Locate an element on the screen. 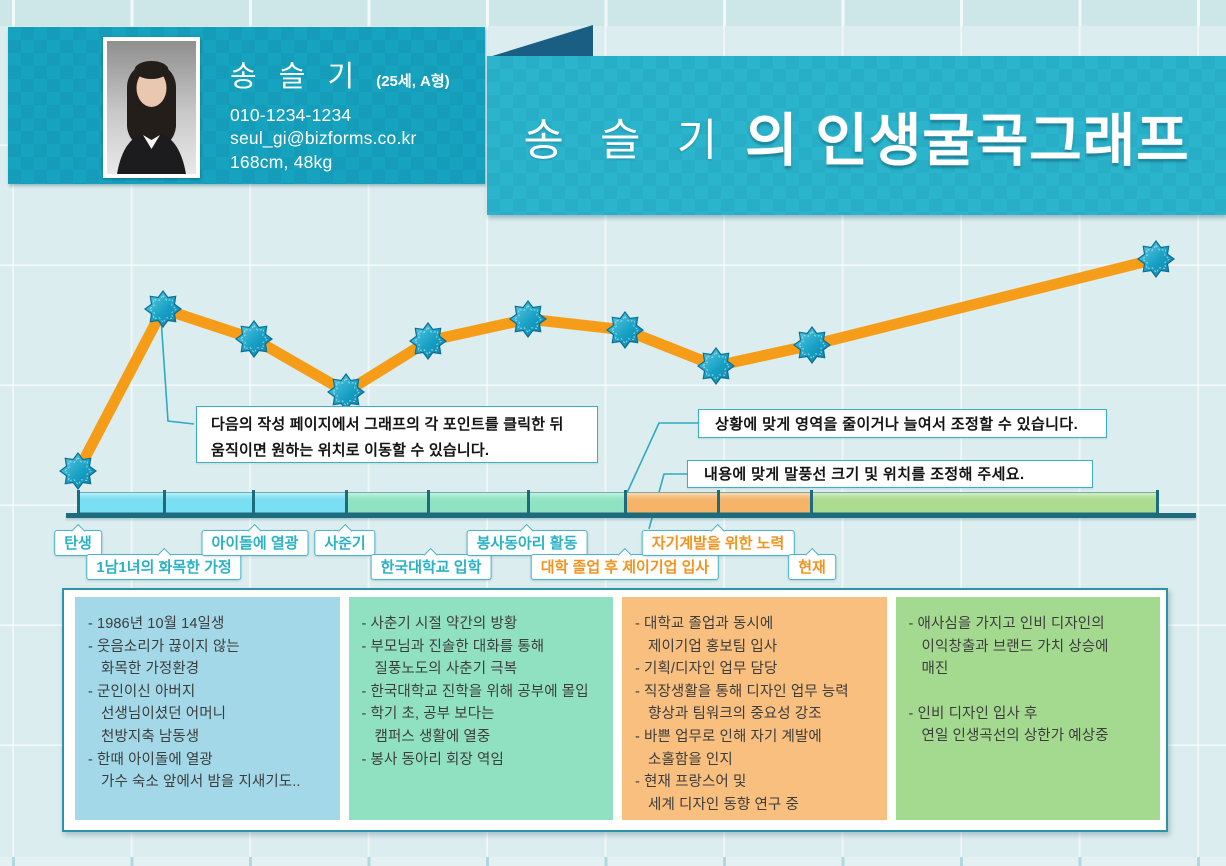  detail-line: - 웃음소리가 끊이지 않는 is located at coordinates (164, 646).